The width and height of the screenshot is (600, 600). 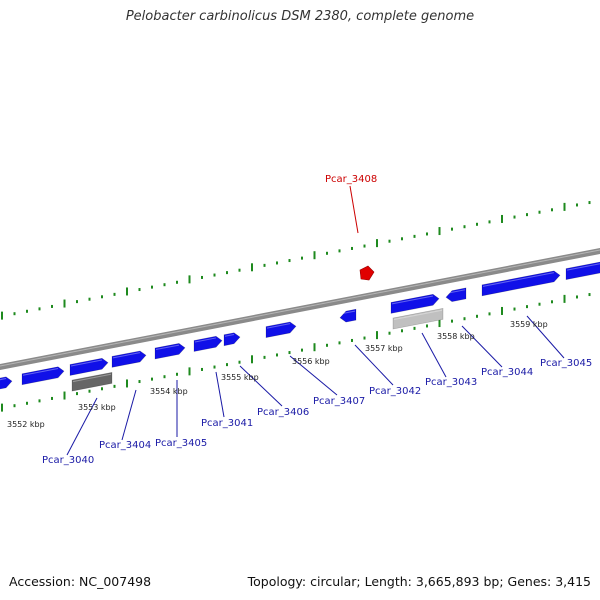 I want to click on gene-label: Pcar_3407, so click(x=339, y=401).